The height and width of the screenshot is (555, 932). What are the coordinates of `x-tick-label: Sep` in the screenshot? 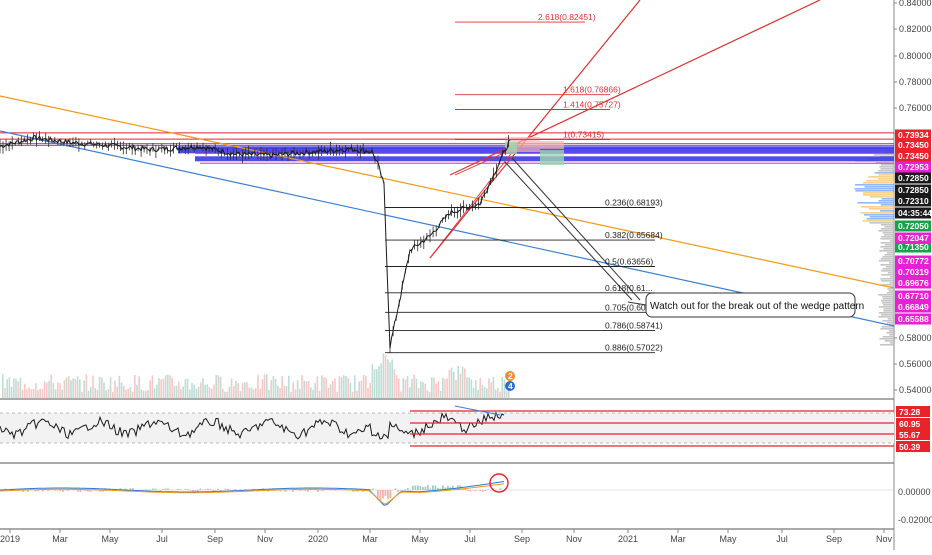 It's located at (834, 539).